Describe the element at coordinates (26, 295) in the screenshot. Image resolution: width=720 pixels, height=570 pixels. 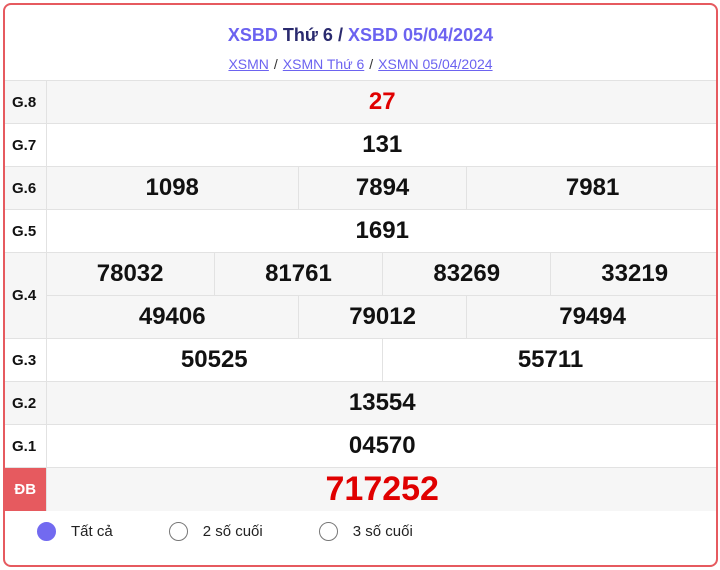
I see `prize-label: G.4` at that location.